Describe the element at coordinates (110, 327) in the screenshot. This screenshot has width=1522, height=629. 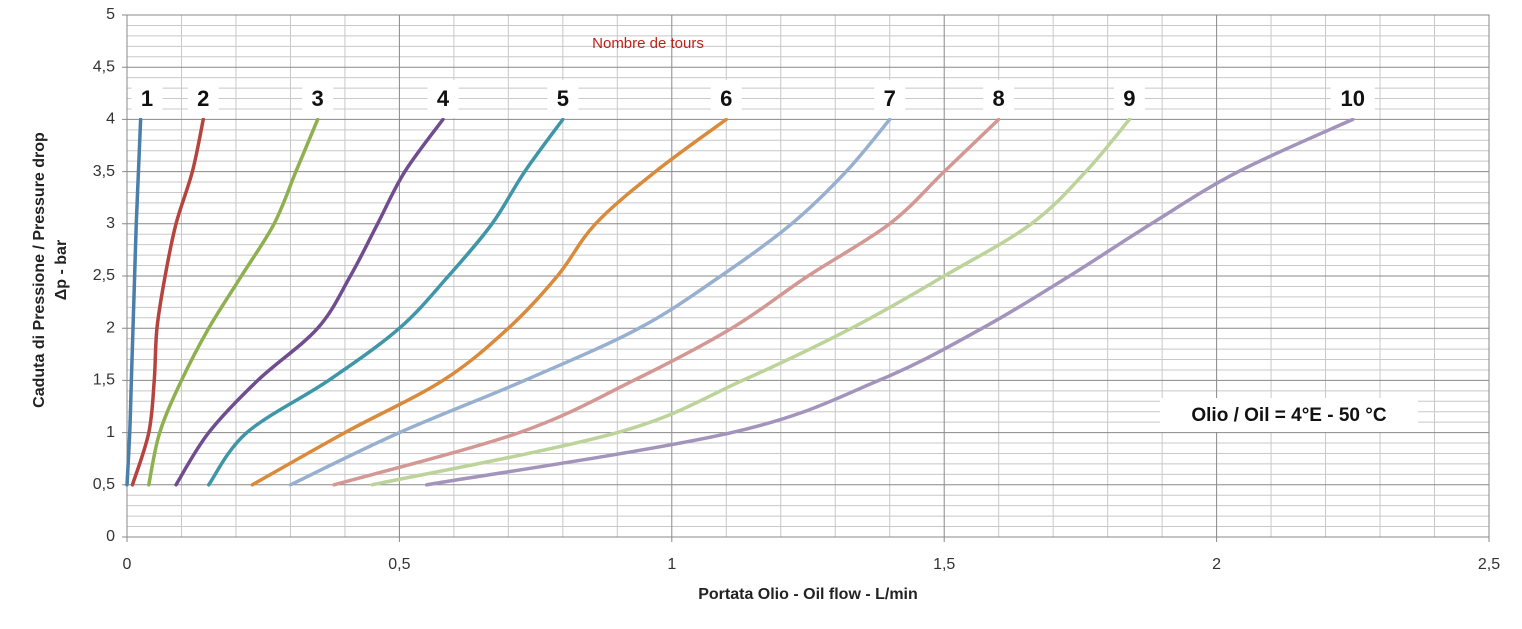
I see `y-tick-label: 2` at that location.